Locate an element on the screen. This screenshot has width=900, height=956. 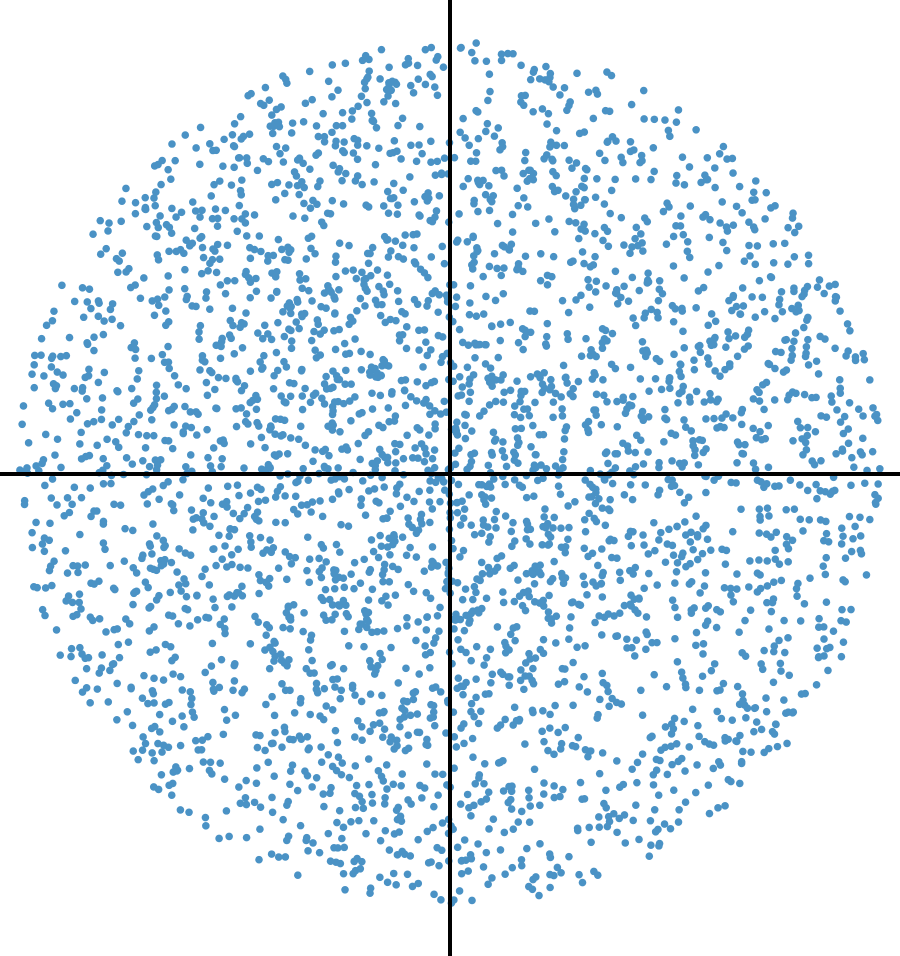
y-axis-line is located at coordinates (450, 478).